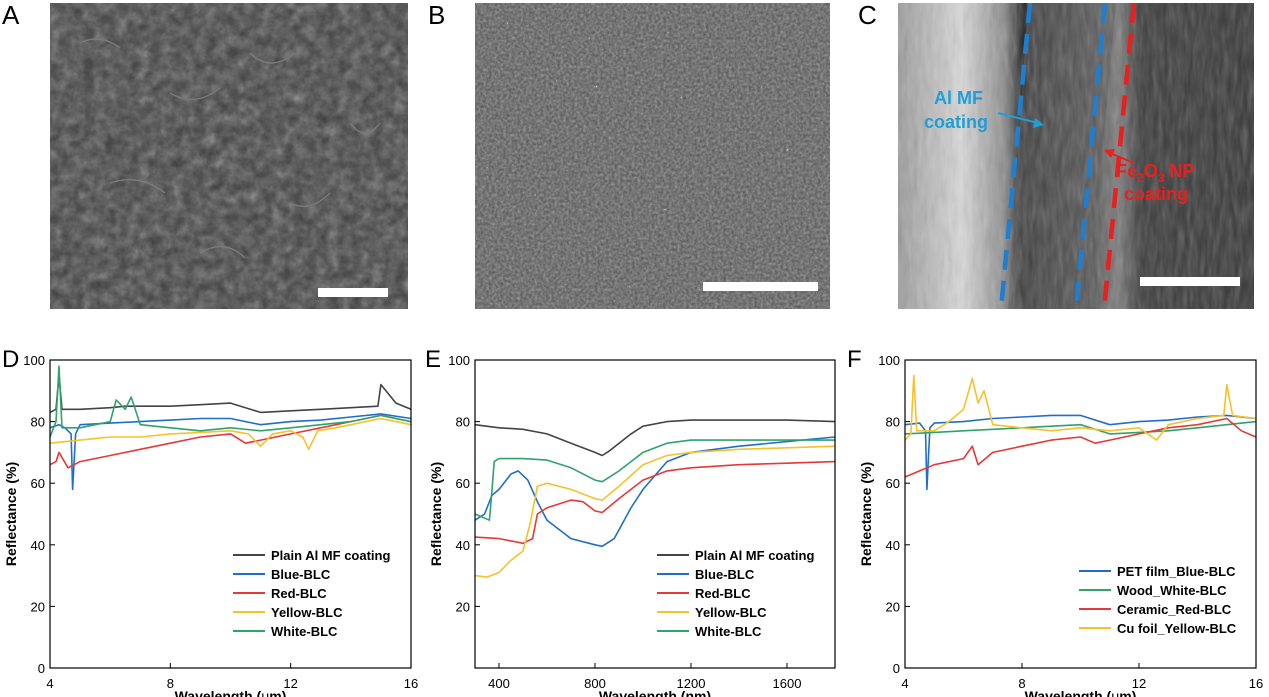  I want to click on chart-f-xtick-label-0: 4, so click(904, 683).